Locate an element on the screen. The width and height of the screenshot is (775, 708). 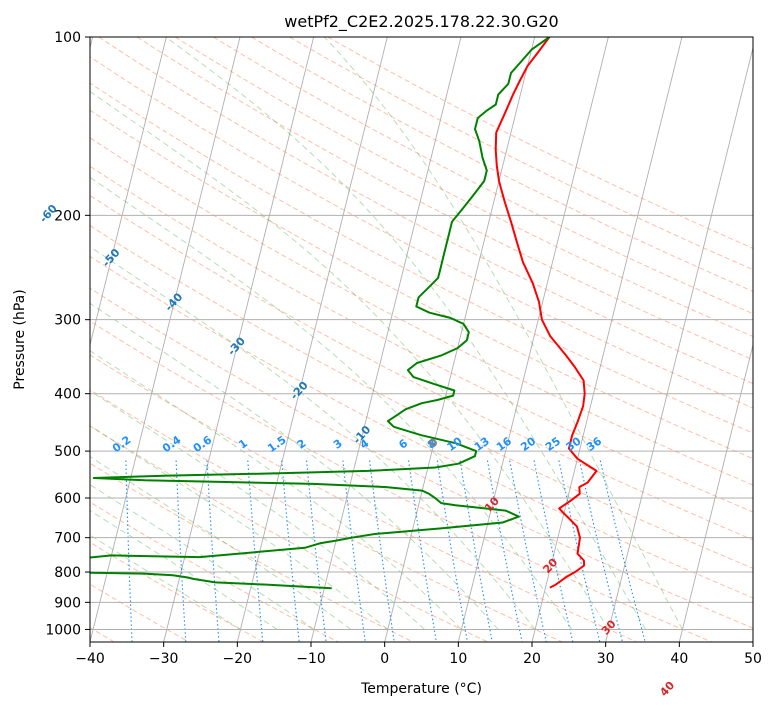
temperature-profile is located at coordinates (546, 313).